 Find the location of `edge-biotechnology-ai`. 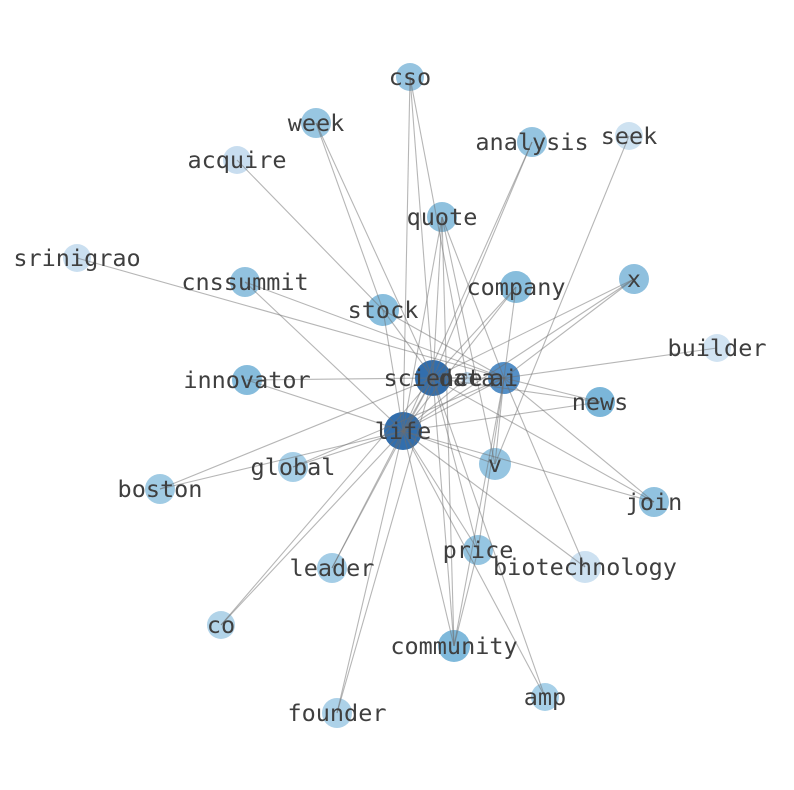

edge-biotechnology-ai is located at coordinates (544, 472).